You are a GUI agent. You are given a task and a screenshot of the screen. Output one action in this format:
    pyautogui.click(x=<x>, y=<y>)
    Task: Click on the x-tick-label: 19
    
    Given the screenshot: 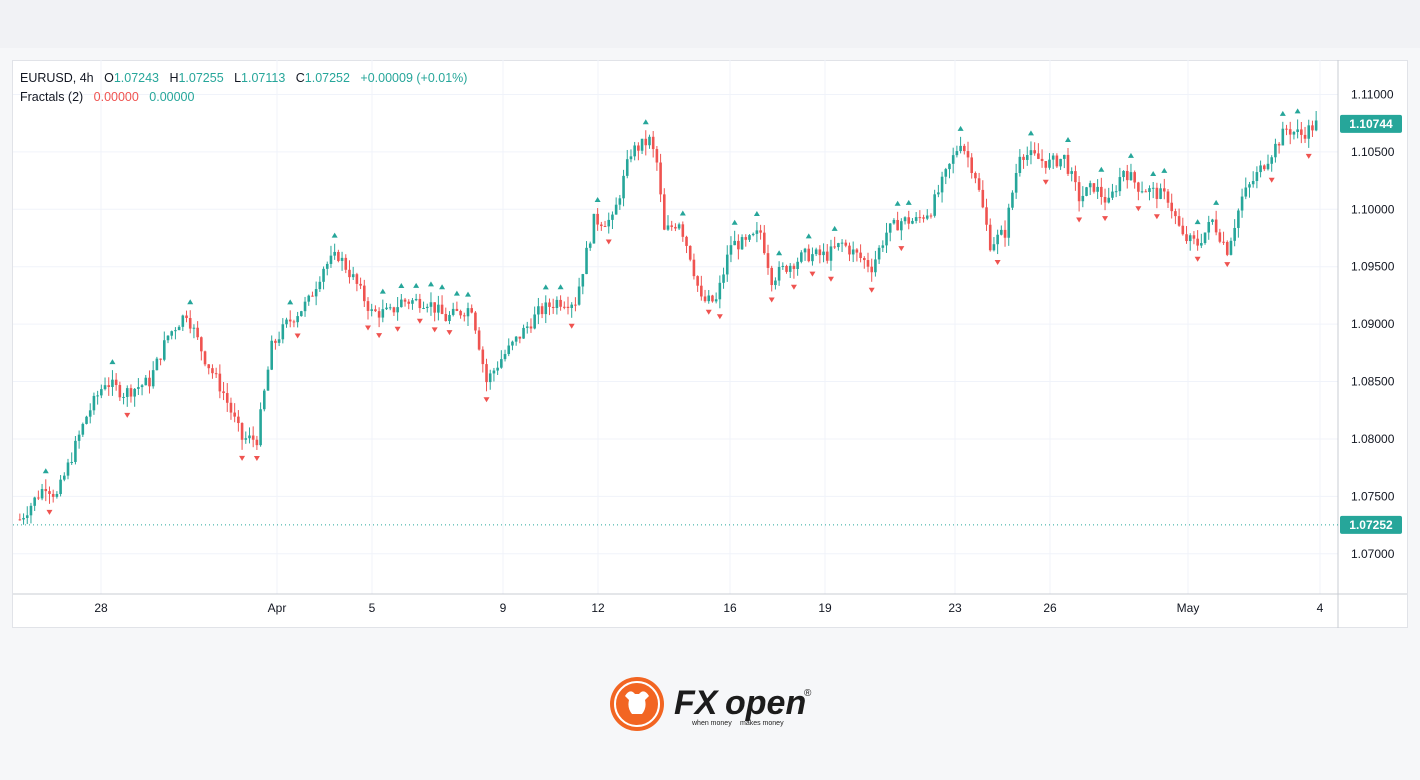 What is the action you would take?
    pyautogui.click(x=825, y=608)
    